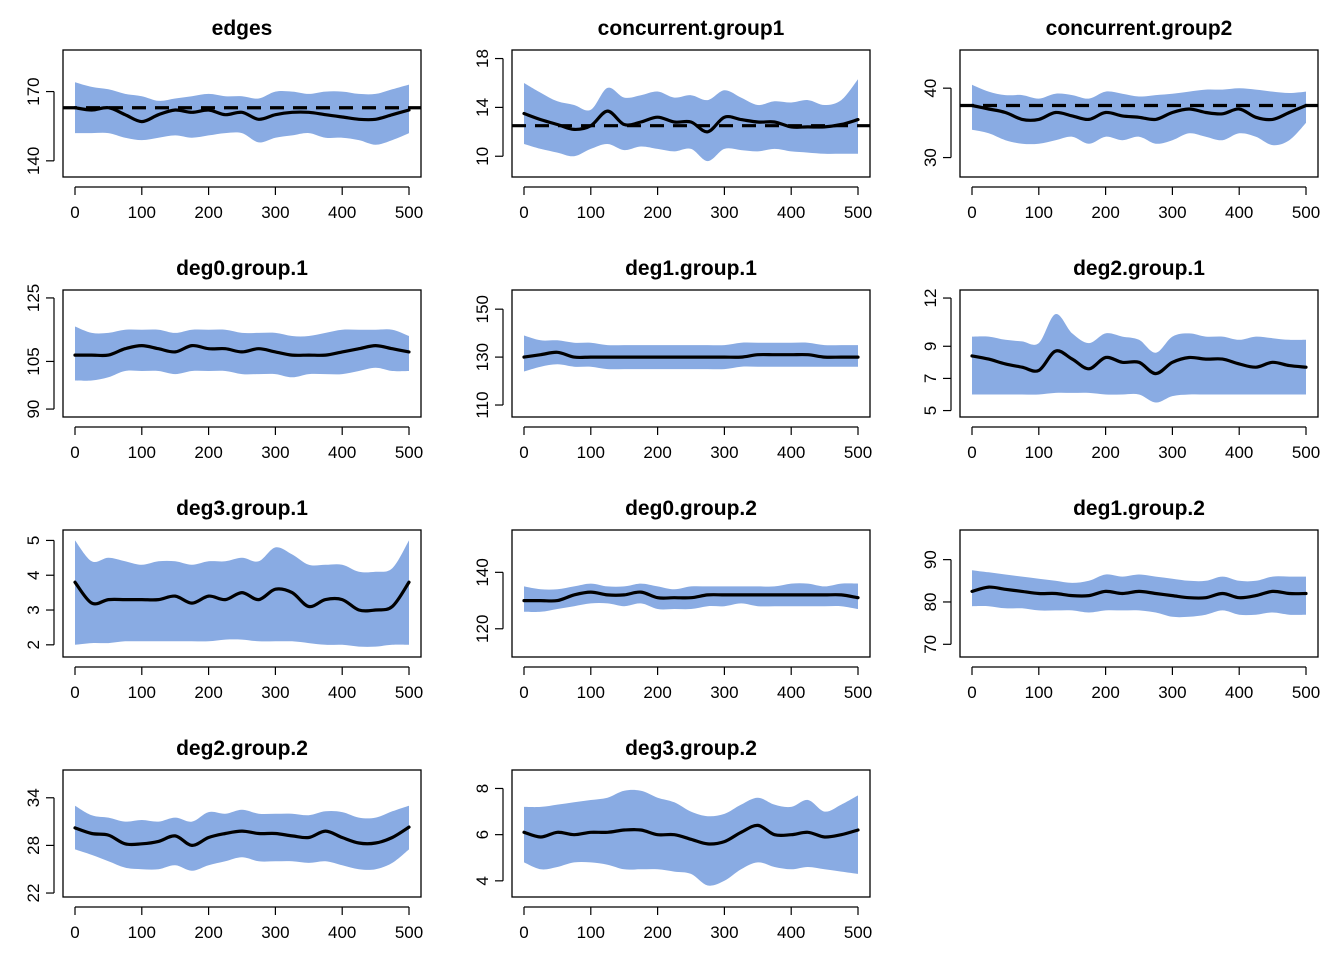 This screenshot has width=1344, height=960. What do you see at coordinates (482, 572) in the screenshot?
I see `y-tick-label: 140` at bounding box center [482, 572].